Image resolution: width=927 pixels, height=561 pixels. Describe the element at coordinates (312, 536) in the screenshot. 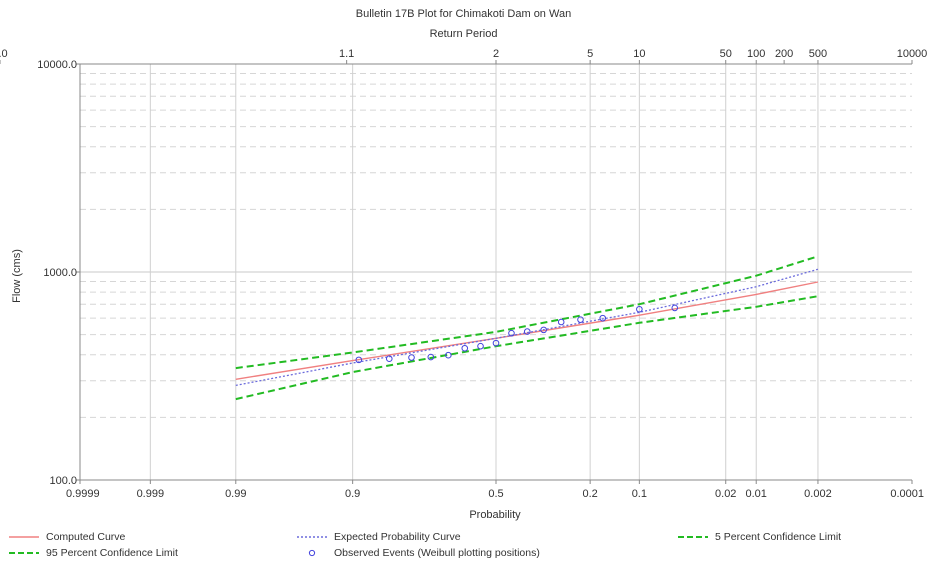

I see `legend-swatch-expected` at that location.